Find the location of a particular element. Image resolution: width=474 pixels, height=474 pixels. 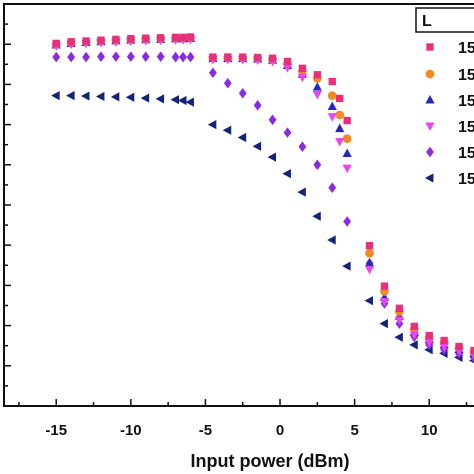

x-tick-label: 5 is located at coordinates (354, 430).